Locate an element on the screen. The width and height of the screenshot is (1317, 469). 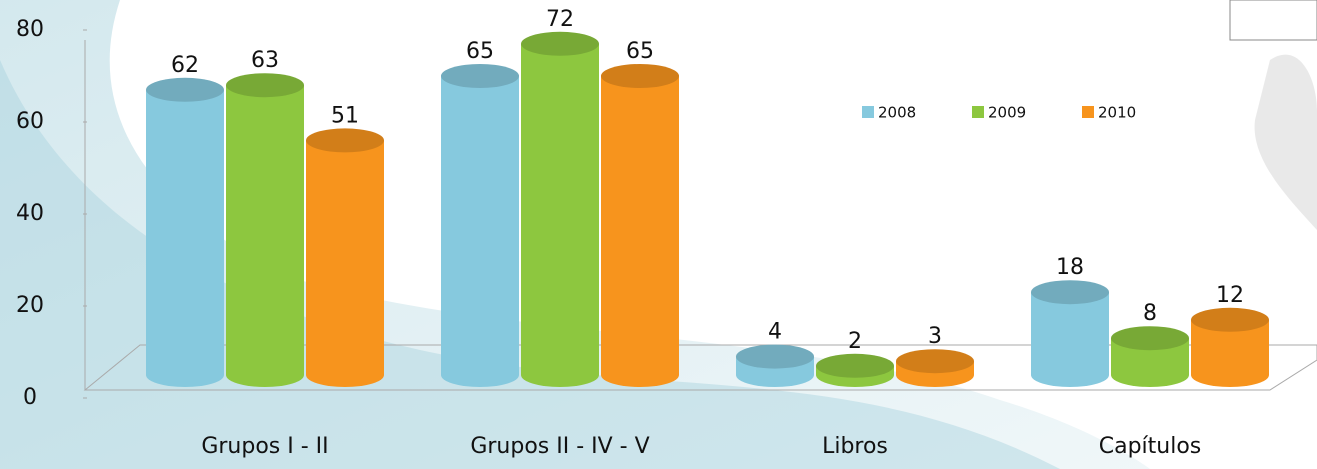
y-tick-label: 20 is located at coordinates (30, 305).